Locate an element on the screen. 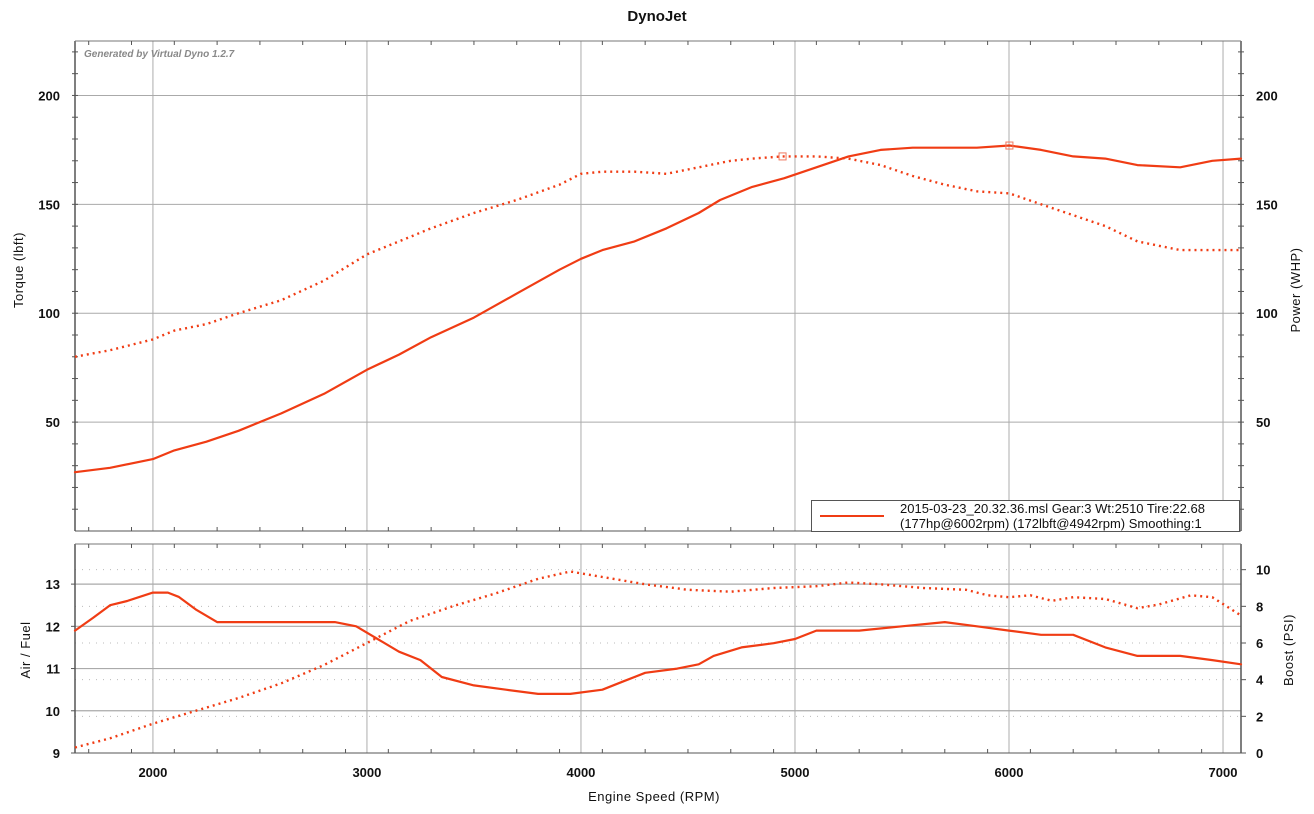 This screenshot has height=814, width=1314. boost-tick-label: 10 is located at coordinates (1263, 570).